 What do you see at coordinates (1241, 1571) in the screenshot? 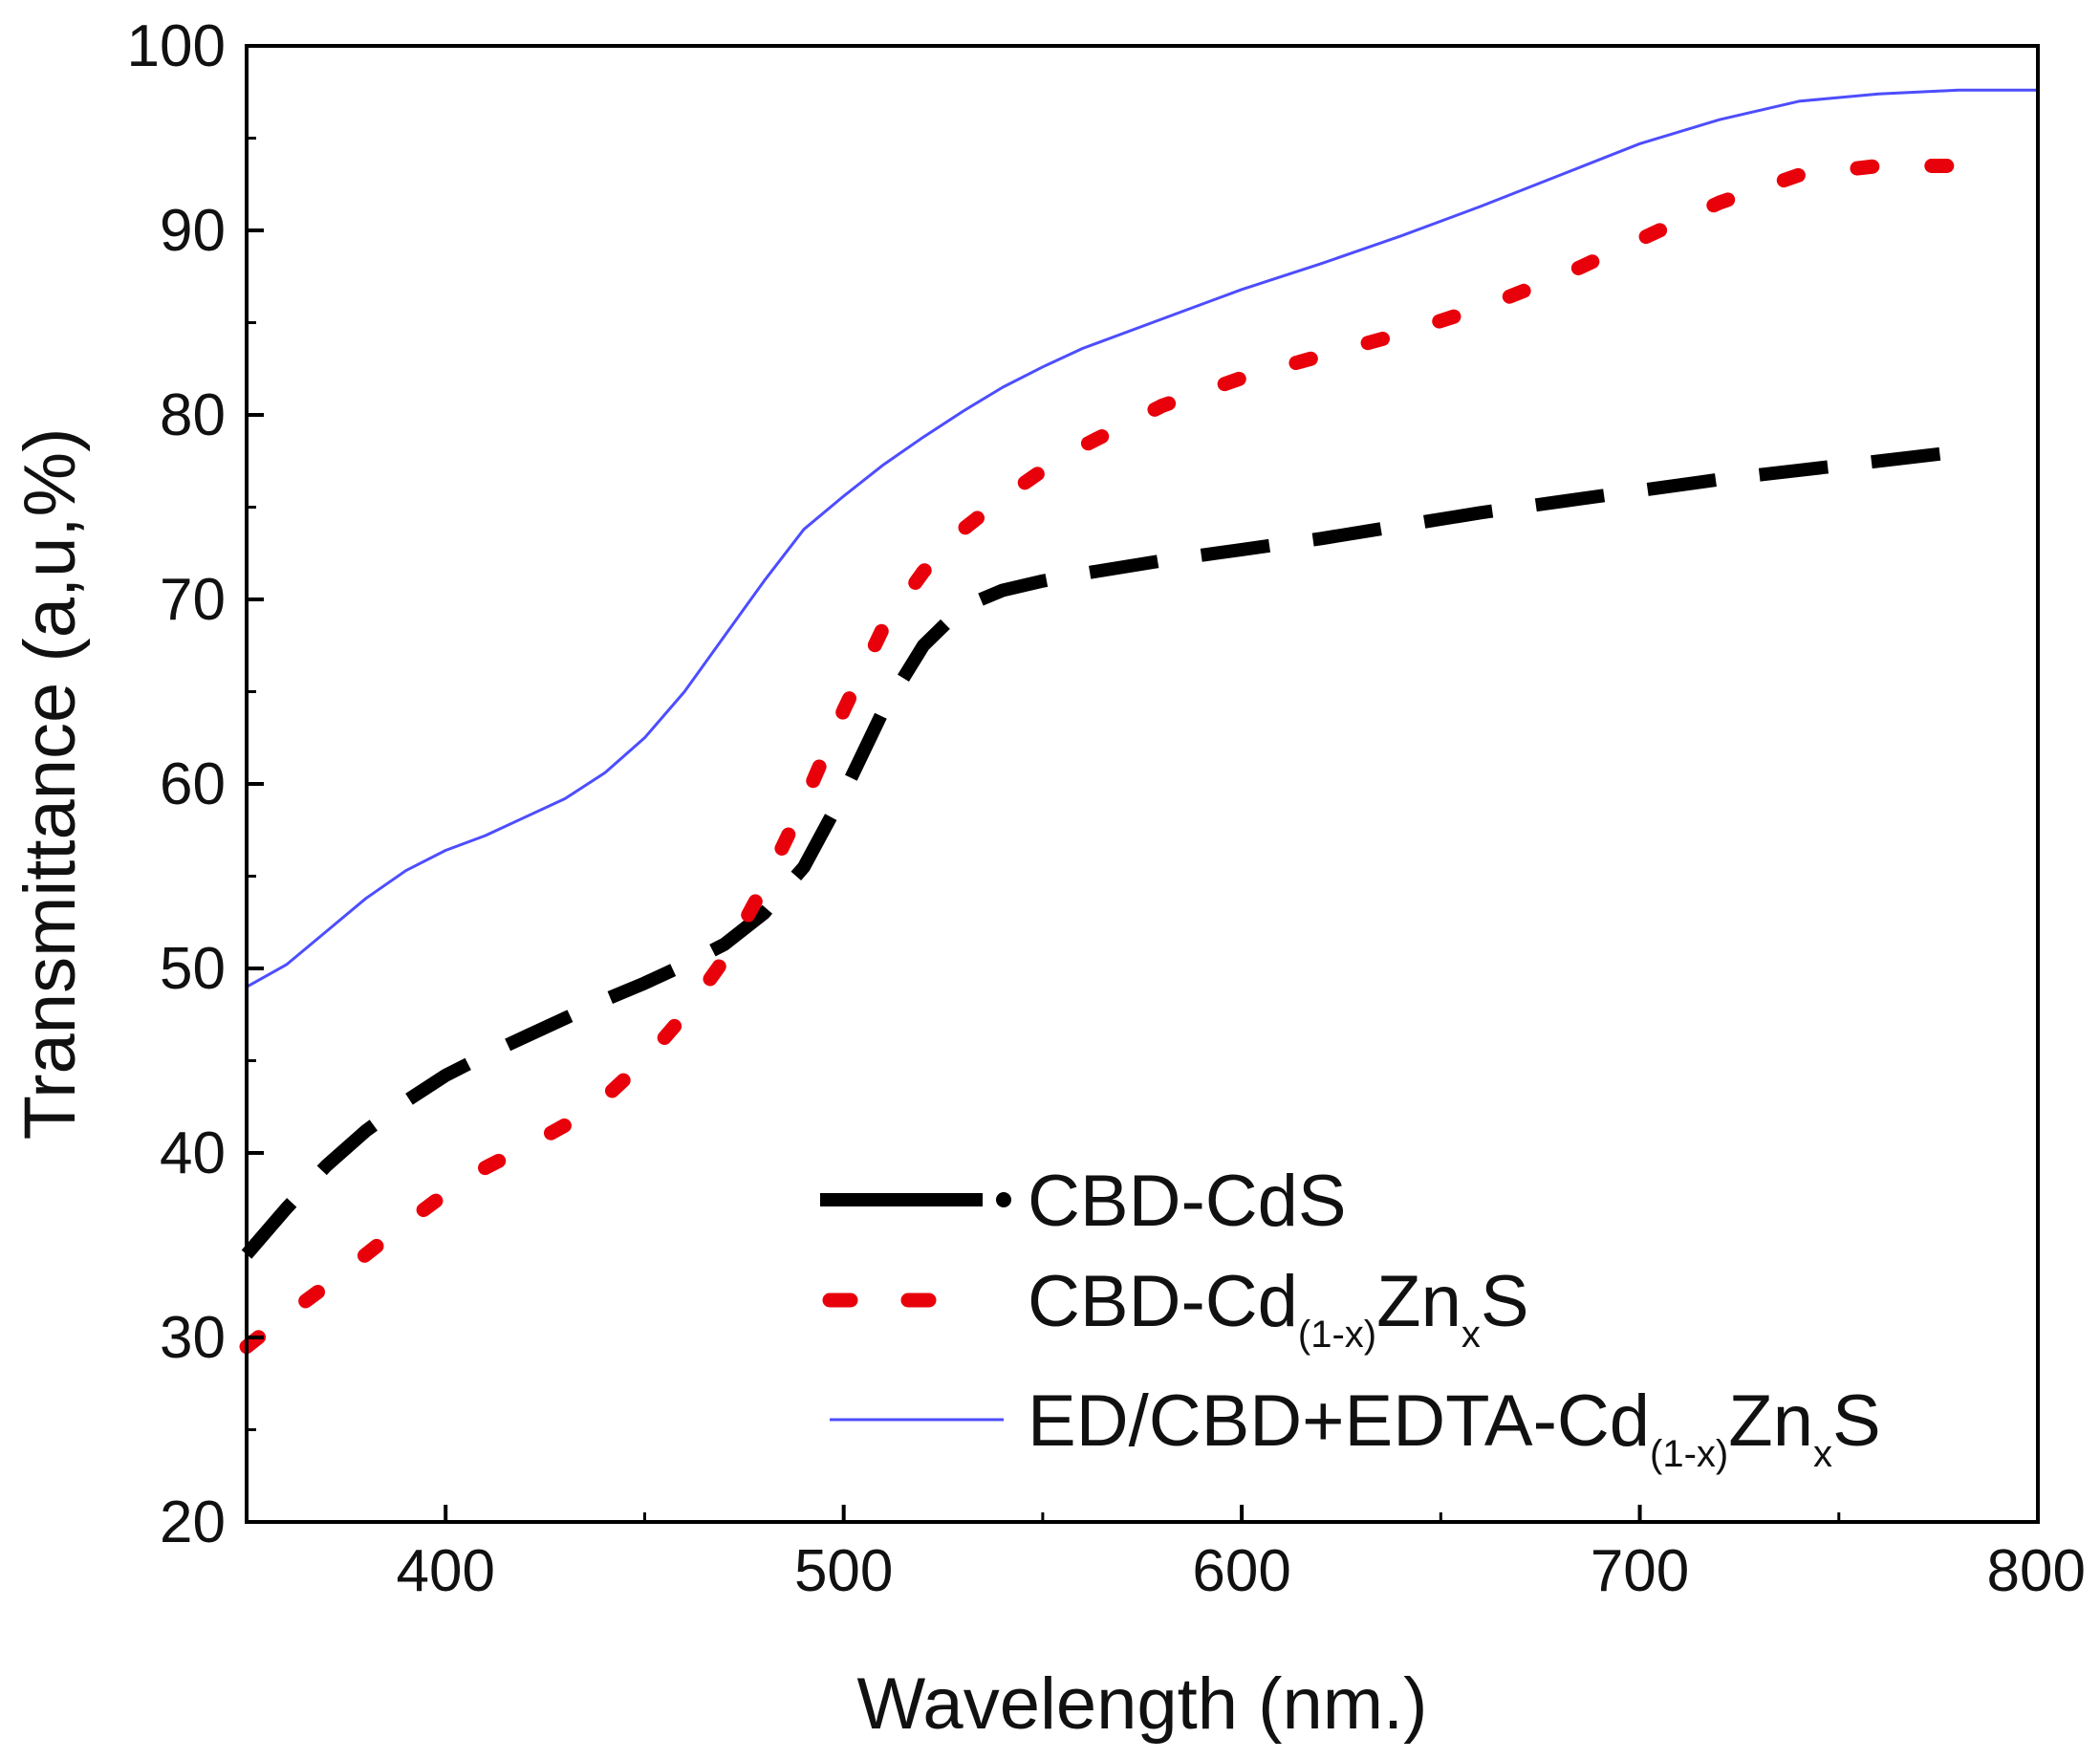
I see `x-tick-label: 600` at bounding box center [1241, 1571].